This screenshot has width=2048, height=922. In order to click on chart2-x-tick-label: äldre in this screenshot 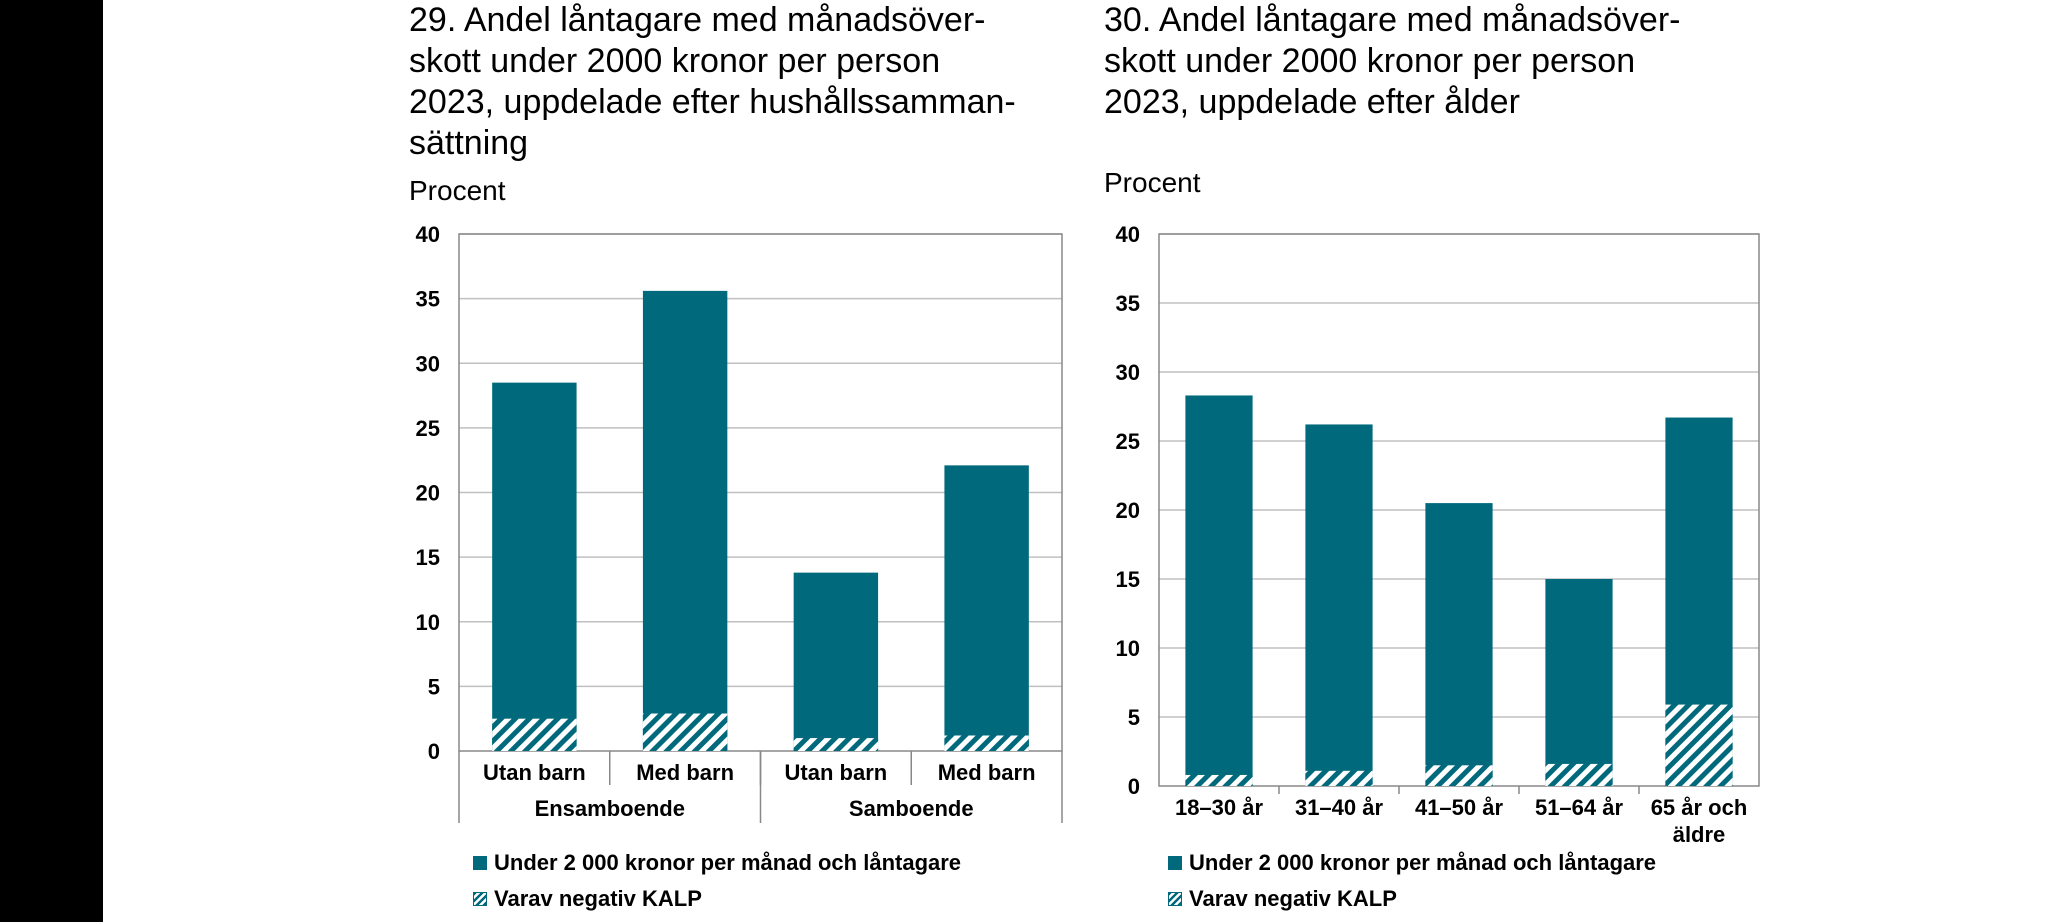, I will do `click(1699, 834)`.